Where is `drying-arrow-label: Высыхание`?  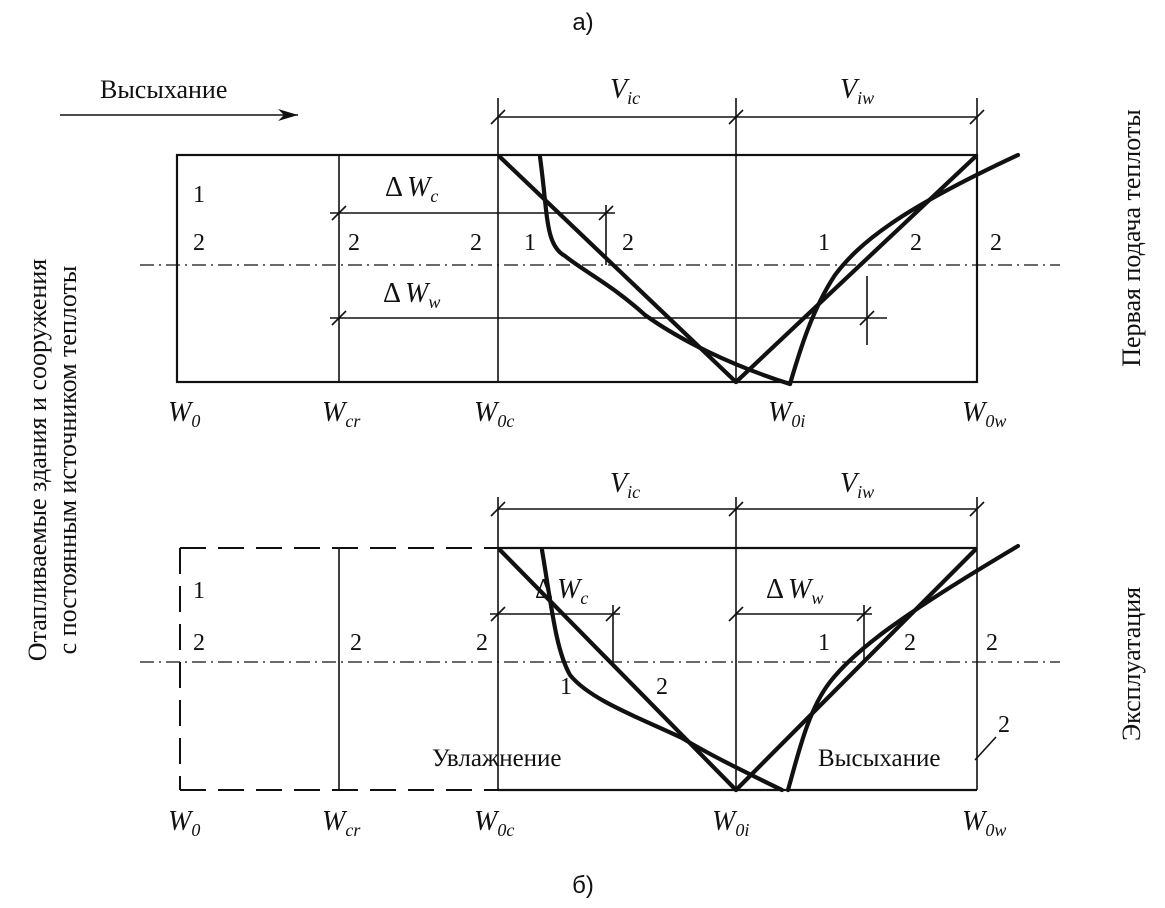
drying-arrow-label: Высыхание is located at coordinates (163, 89).